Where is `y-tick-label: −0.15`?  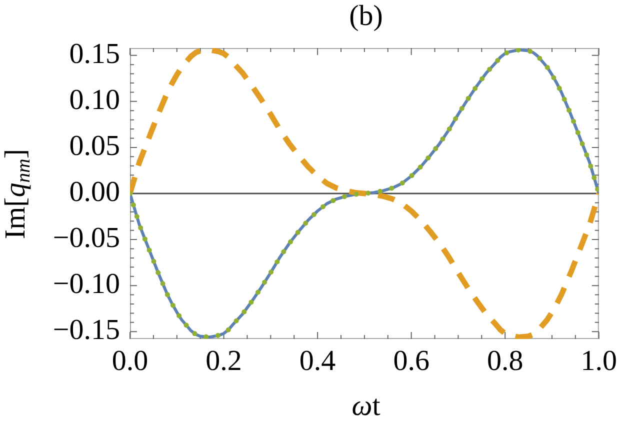 y-tick-label: −0.15 is located at coordinates (86, 330).